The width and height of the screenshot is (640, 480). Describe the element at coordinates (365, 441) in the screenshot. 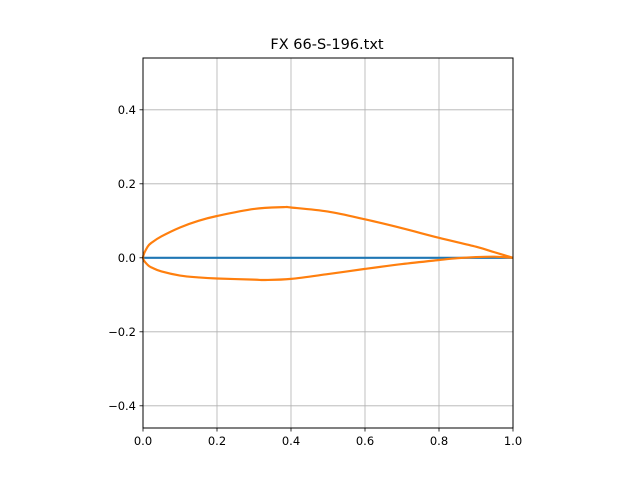

I see `x-tick-label: 0.6` at that location.